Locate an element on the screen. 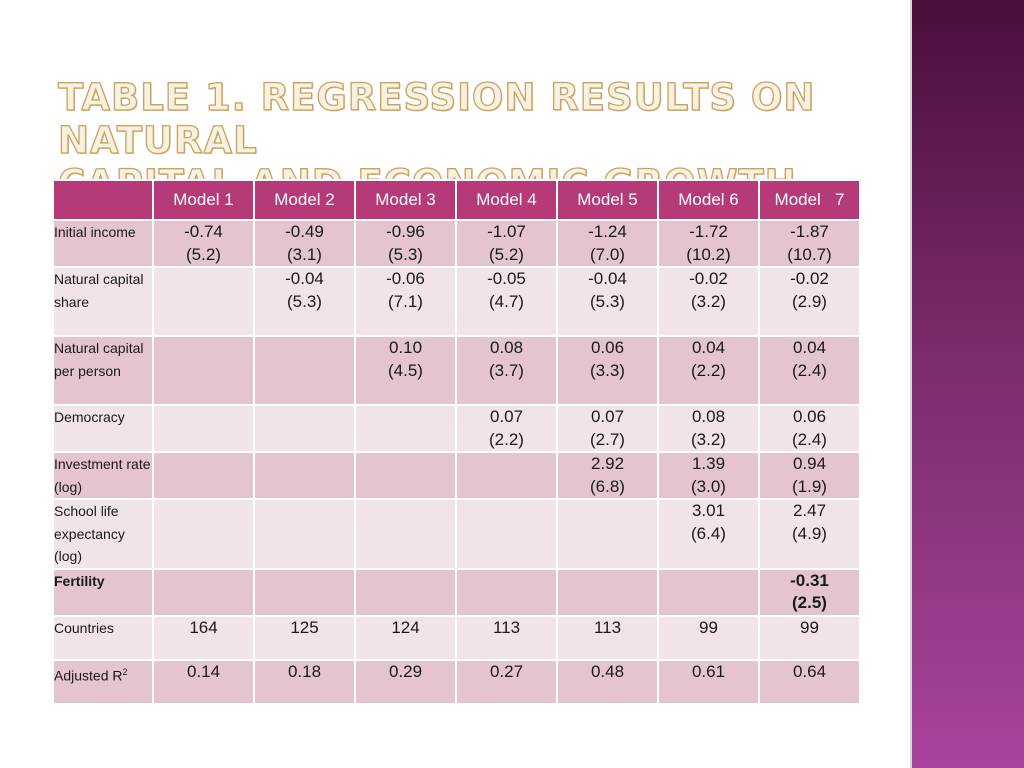  t-statistic-value: (3.3) is located at coordinates (607, 370).